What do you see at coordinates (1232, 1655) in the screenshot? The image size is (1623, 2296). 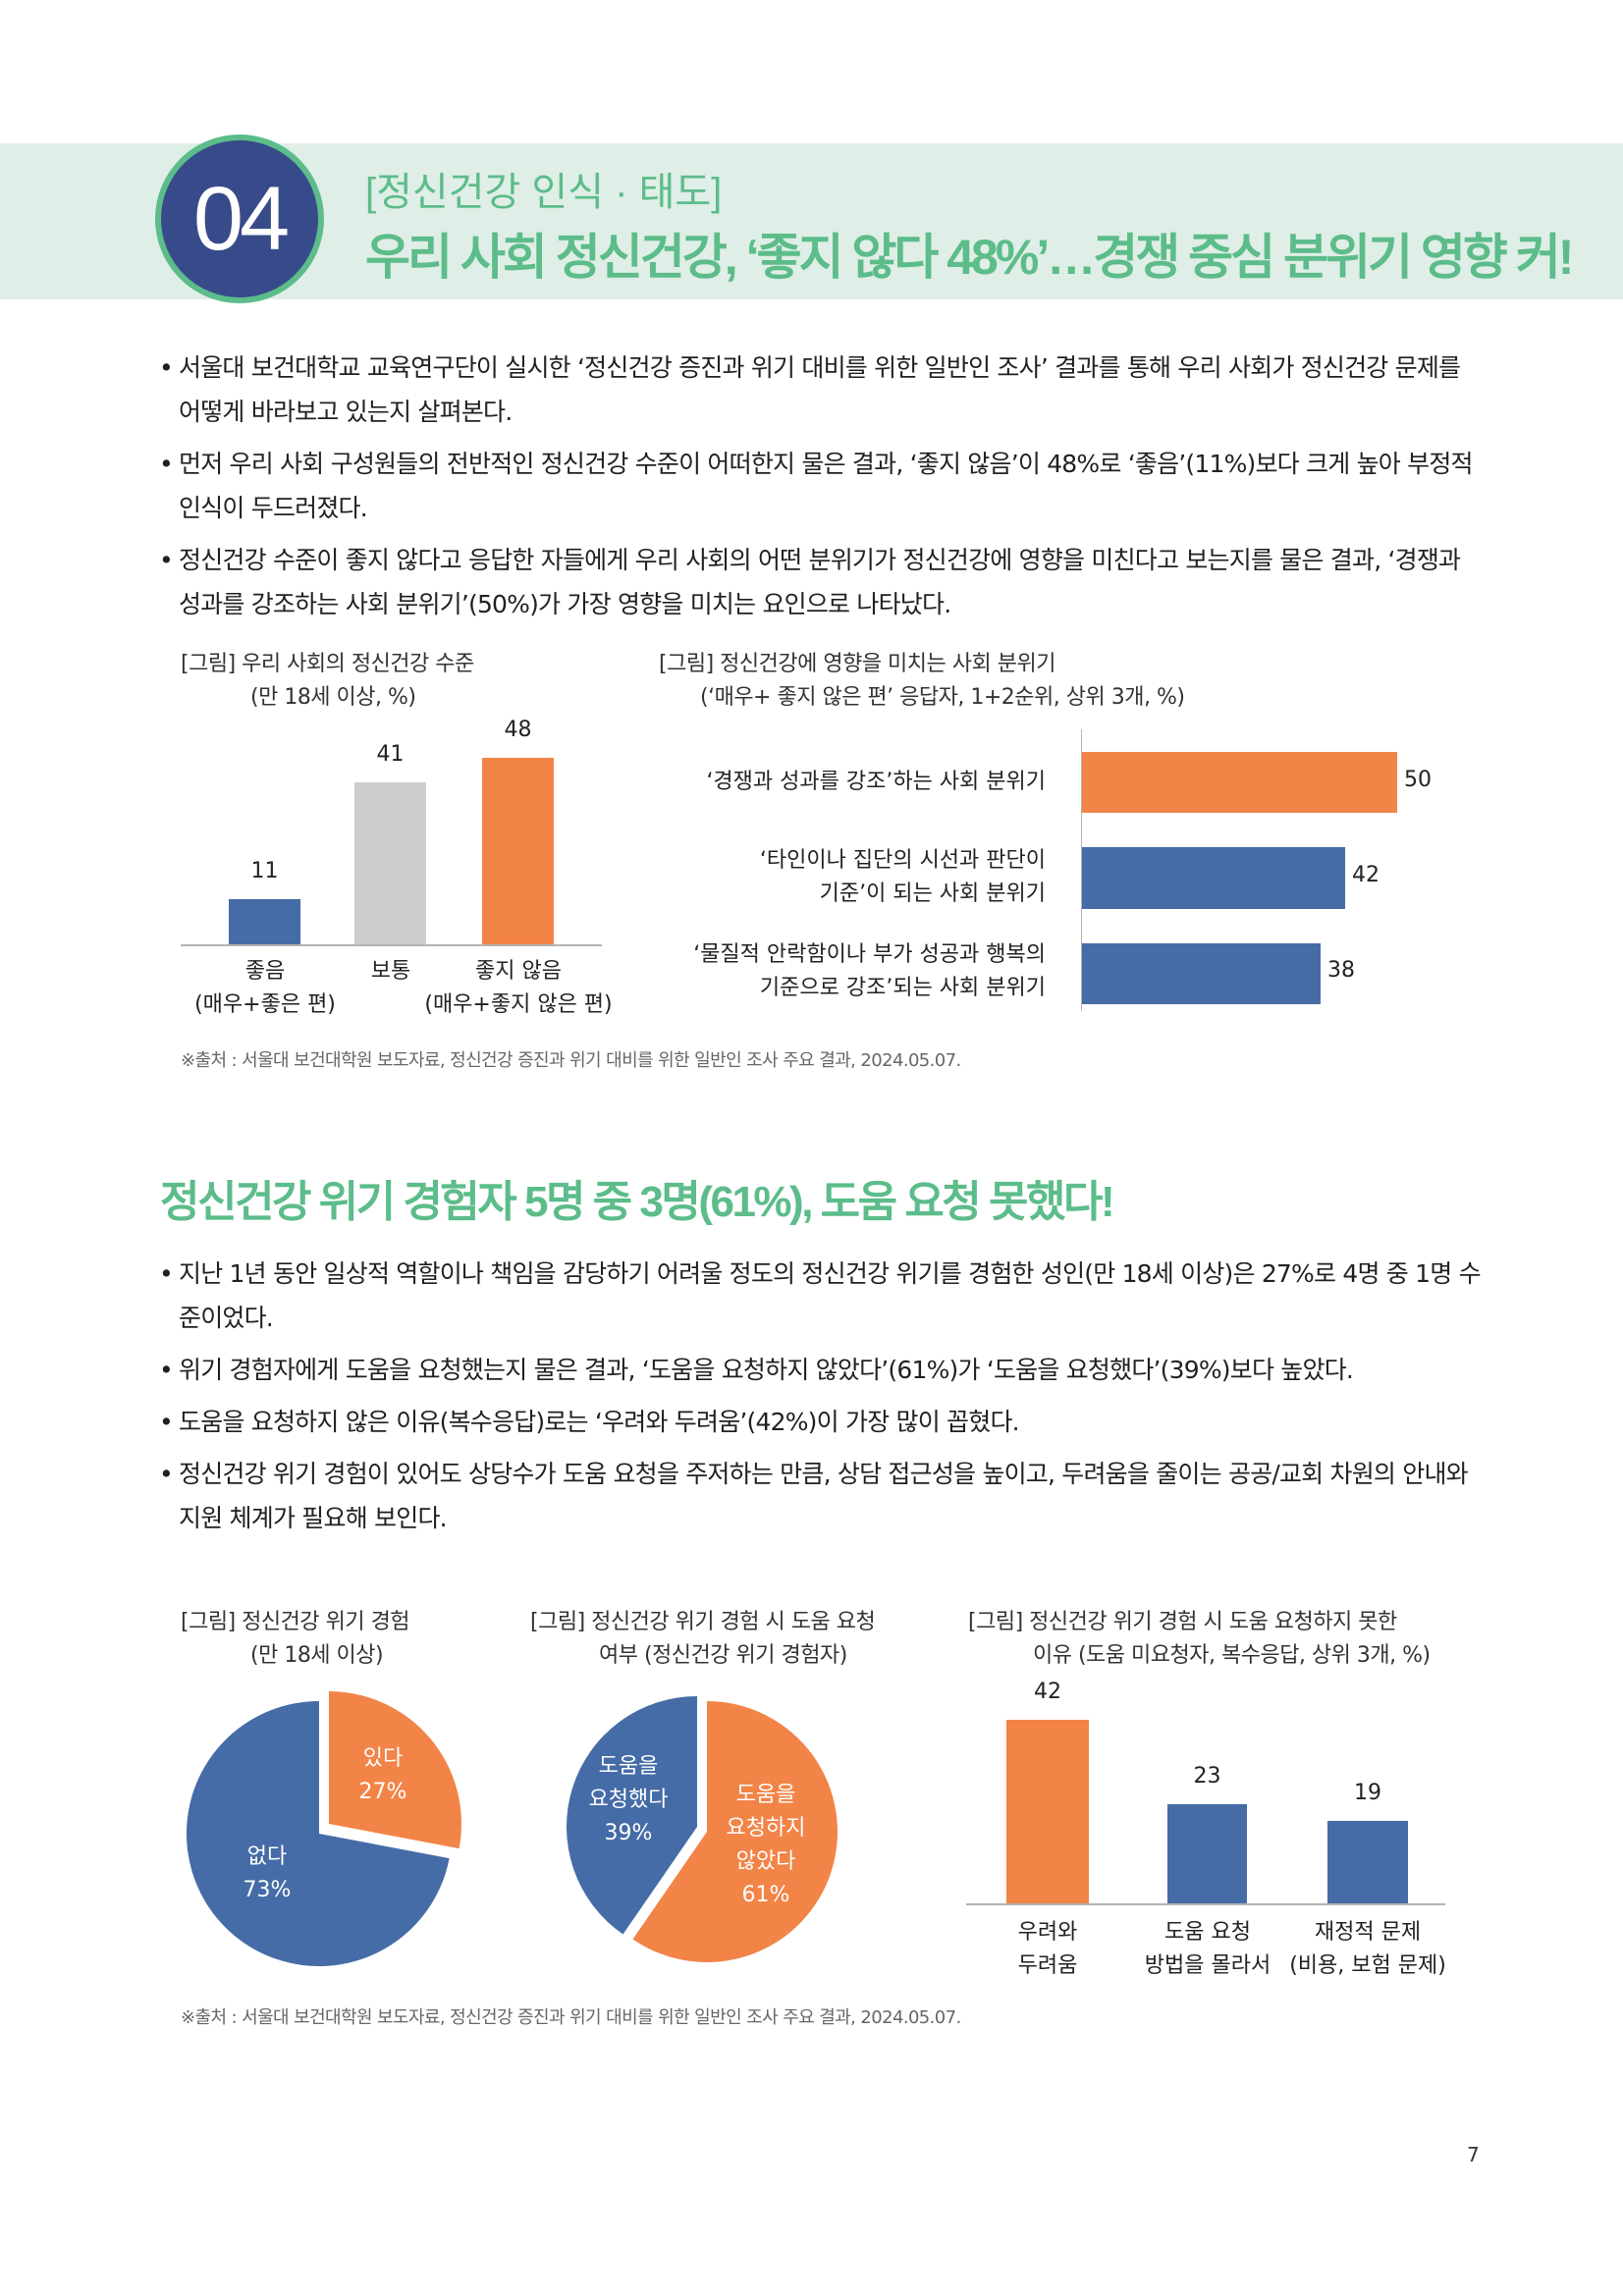 I see `chart5-subtitle: 이유 (도움 미요청자, 복수응답, 상위 3개, %)` at bounding box center [1232, 1655].